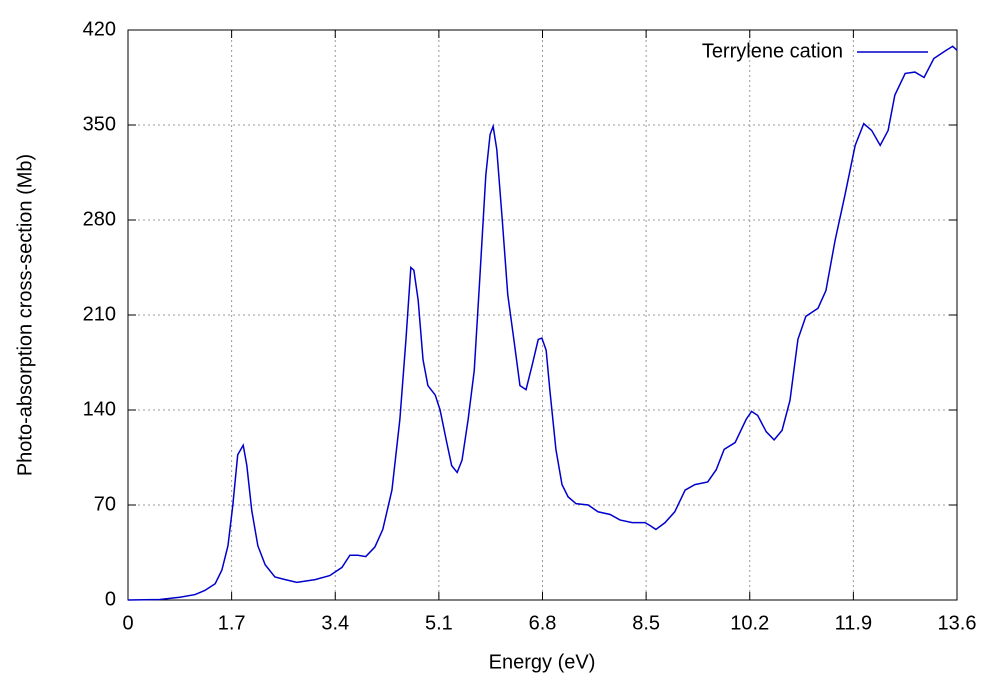 This screenshot has height=700, width=1000. What do you see at coordinates (99, 219) in the screenshot?
I see `y-tick-label: 280` at bounding box center [99, 219].